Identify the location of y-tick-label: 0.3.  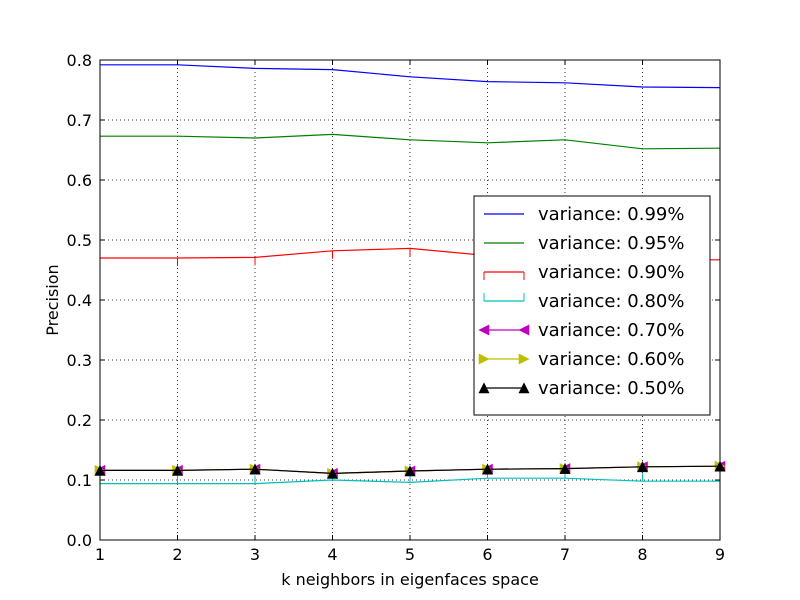
(79, 360).